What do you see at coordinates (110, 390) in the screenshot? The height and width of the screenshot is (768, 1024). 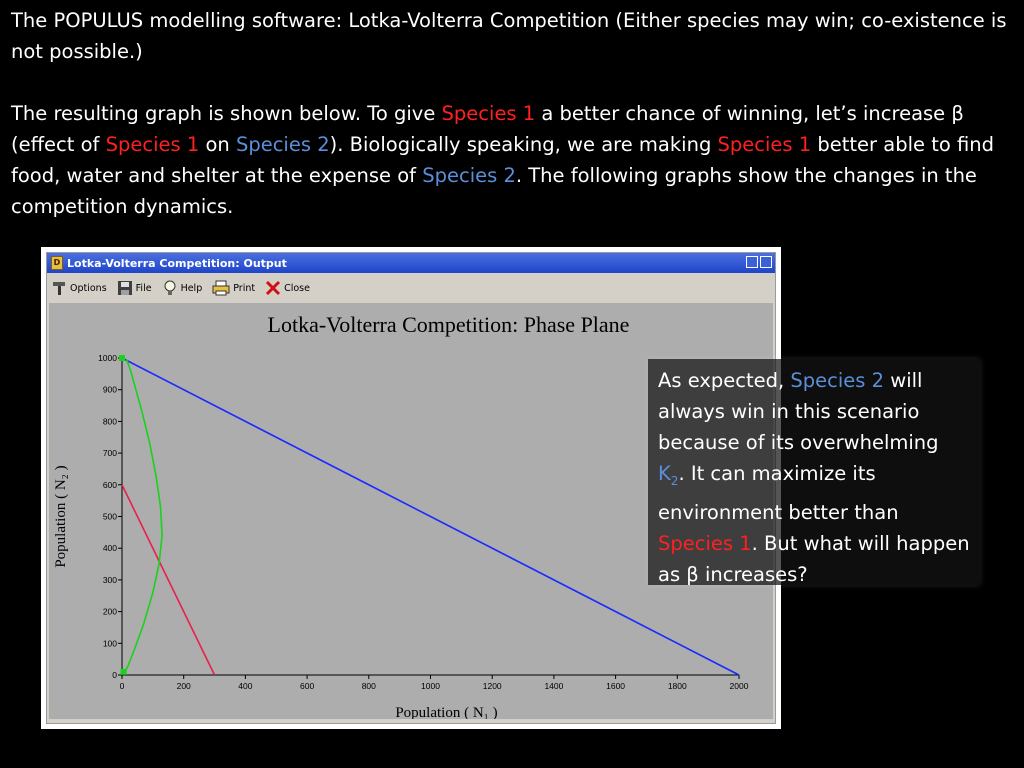 I see `y-tick-label: 900` at bounding box center [110, 390].